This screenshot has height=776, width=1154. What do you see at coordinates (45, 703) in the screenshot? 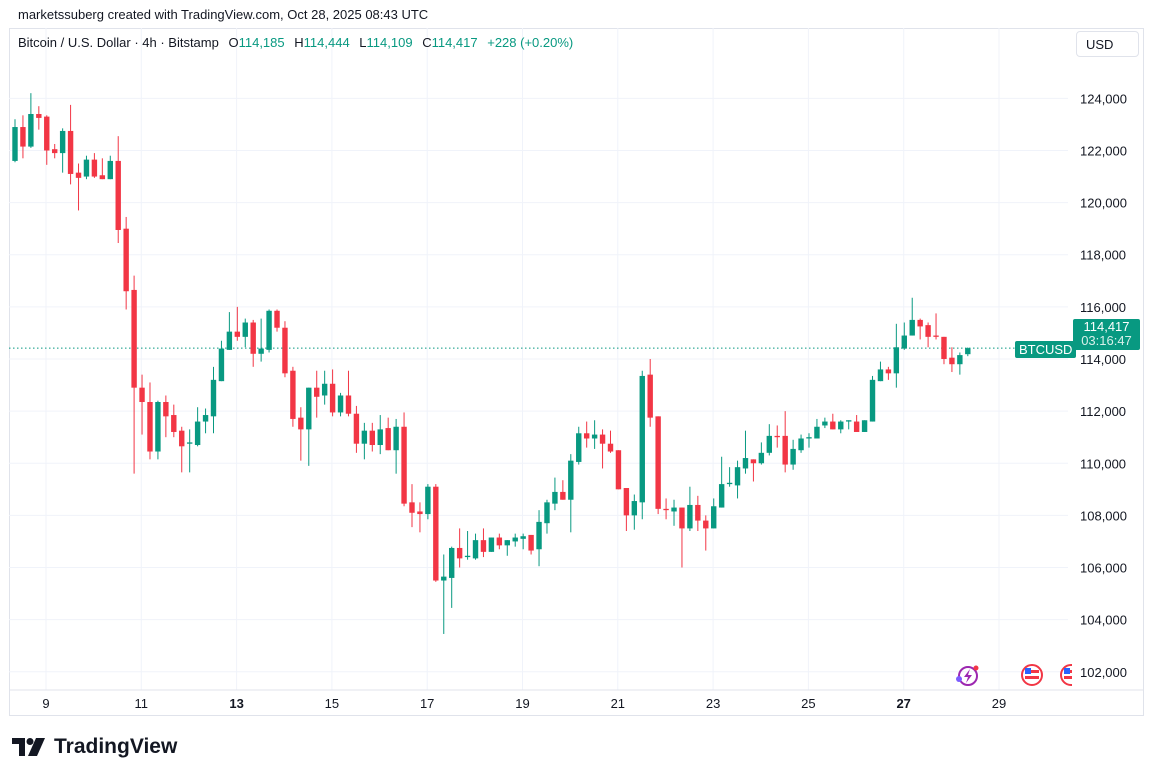
I see `x-tick-label: 9` at bounding box center [45, 703].